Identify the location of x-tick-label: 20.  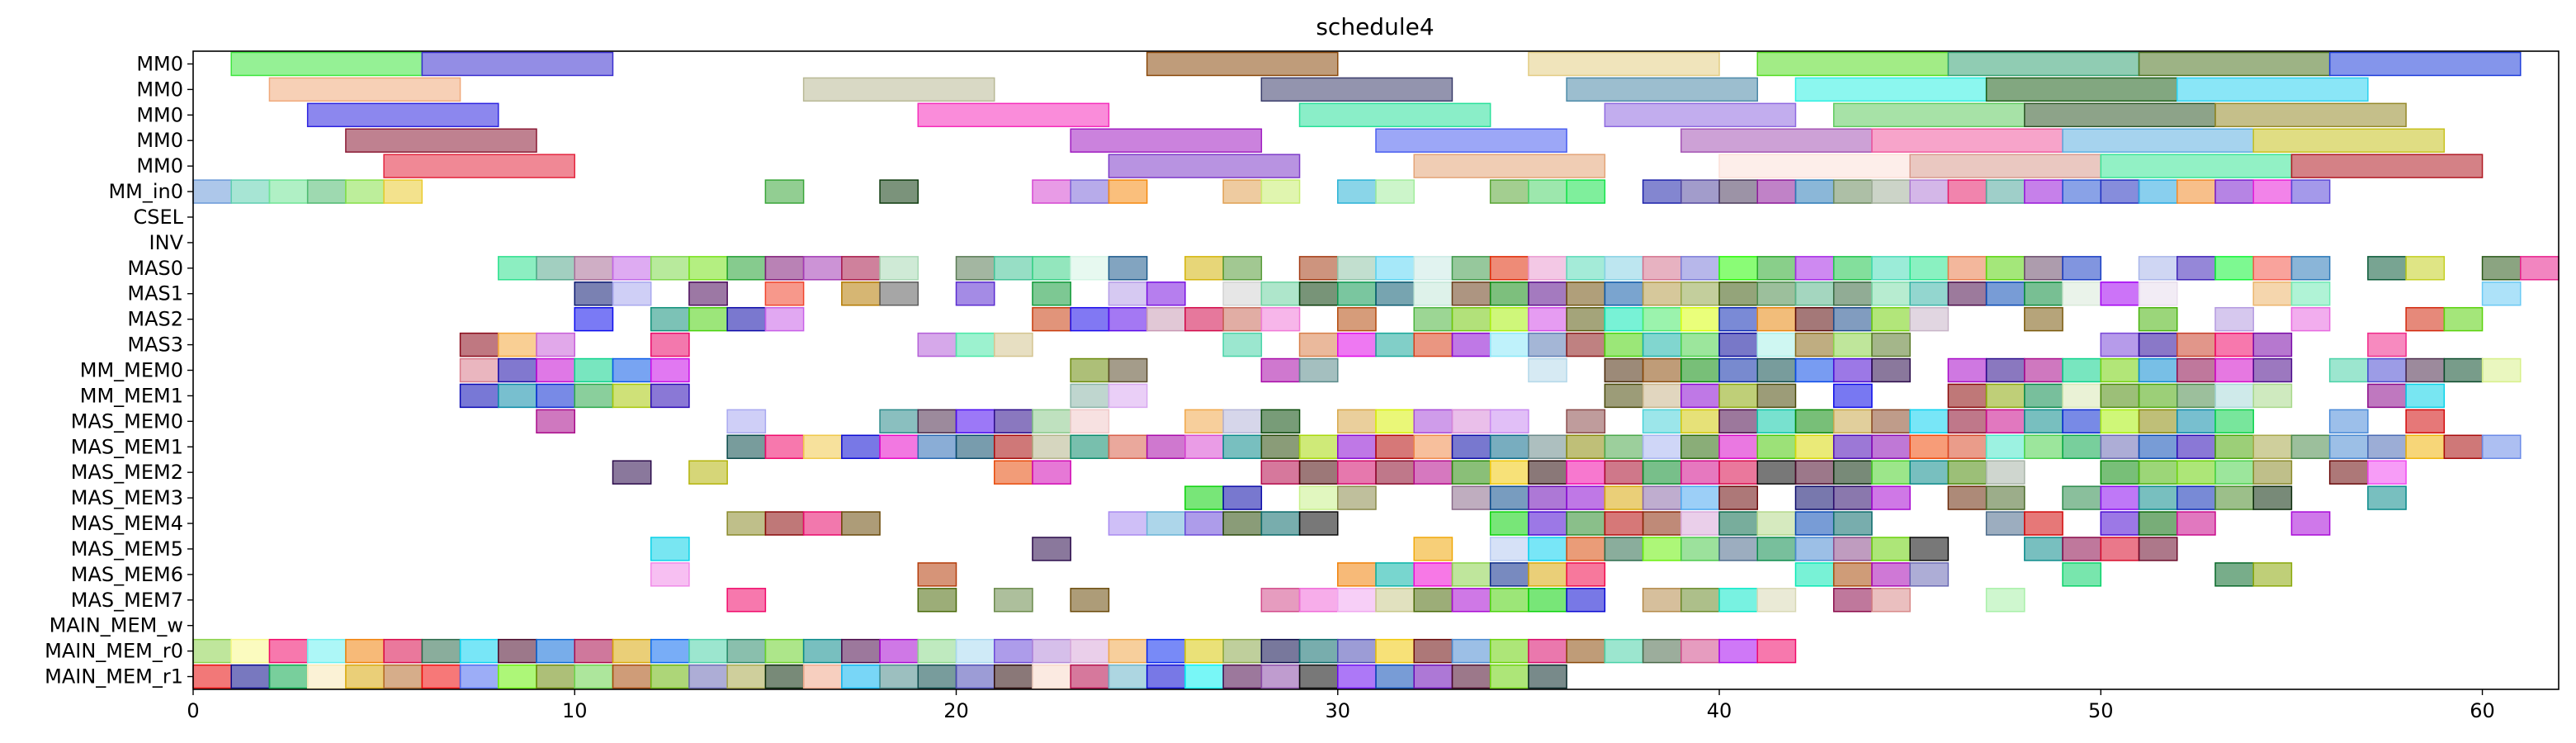
(956, 710).